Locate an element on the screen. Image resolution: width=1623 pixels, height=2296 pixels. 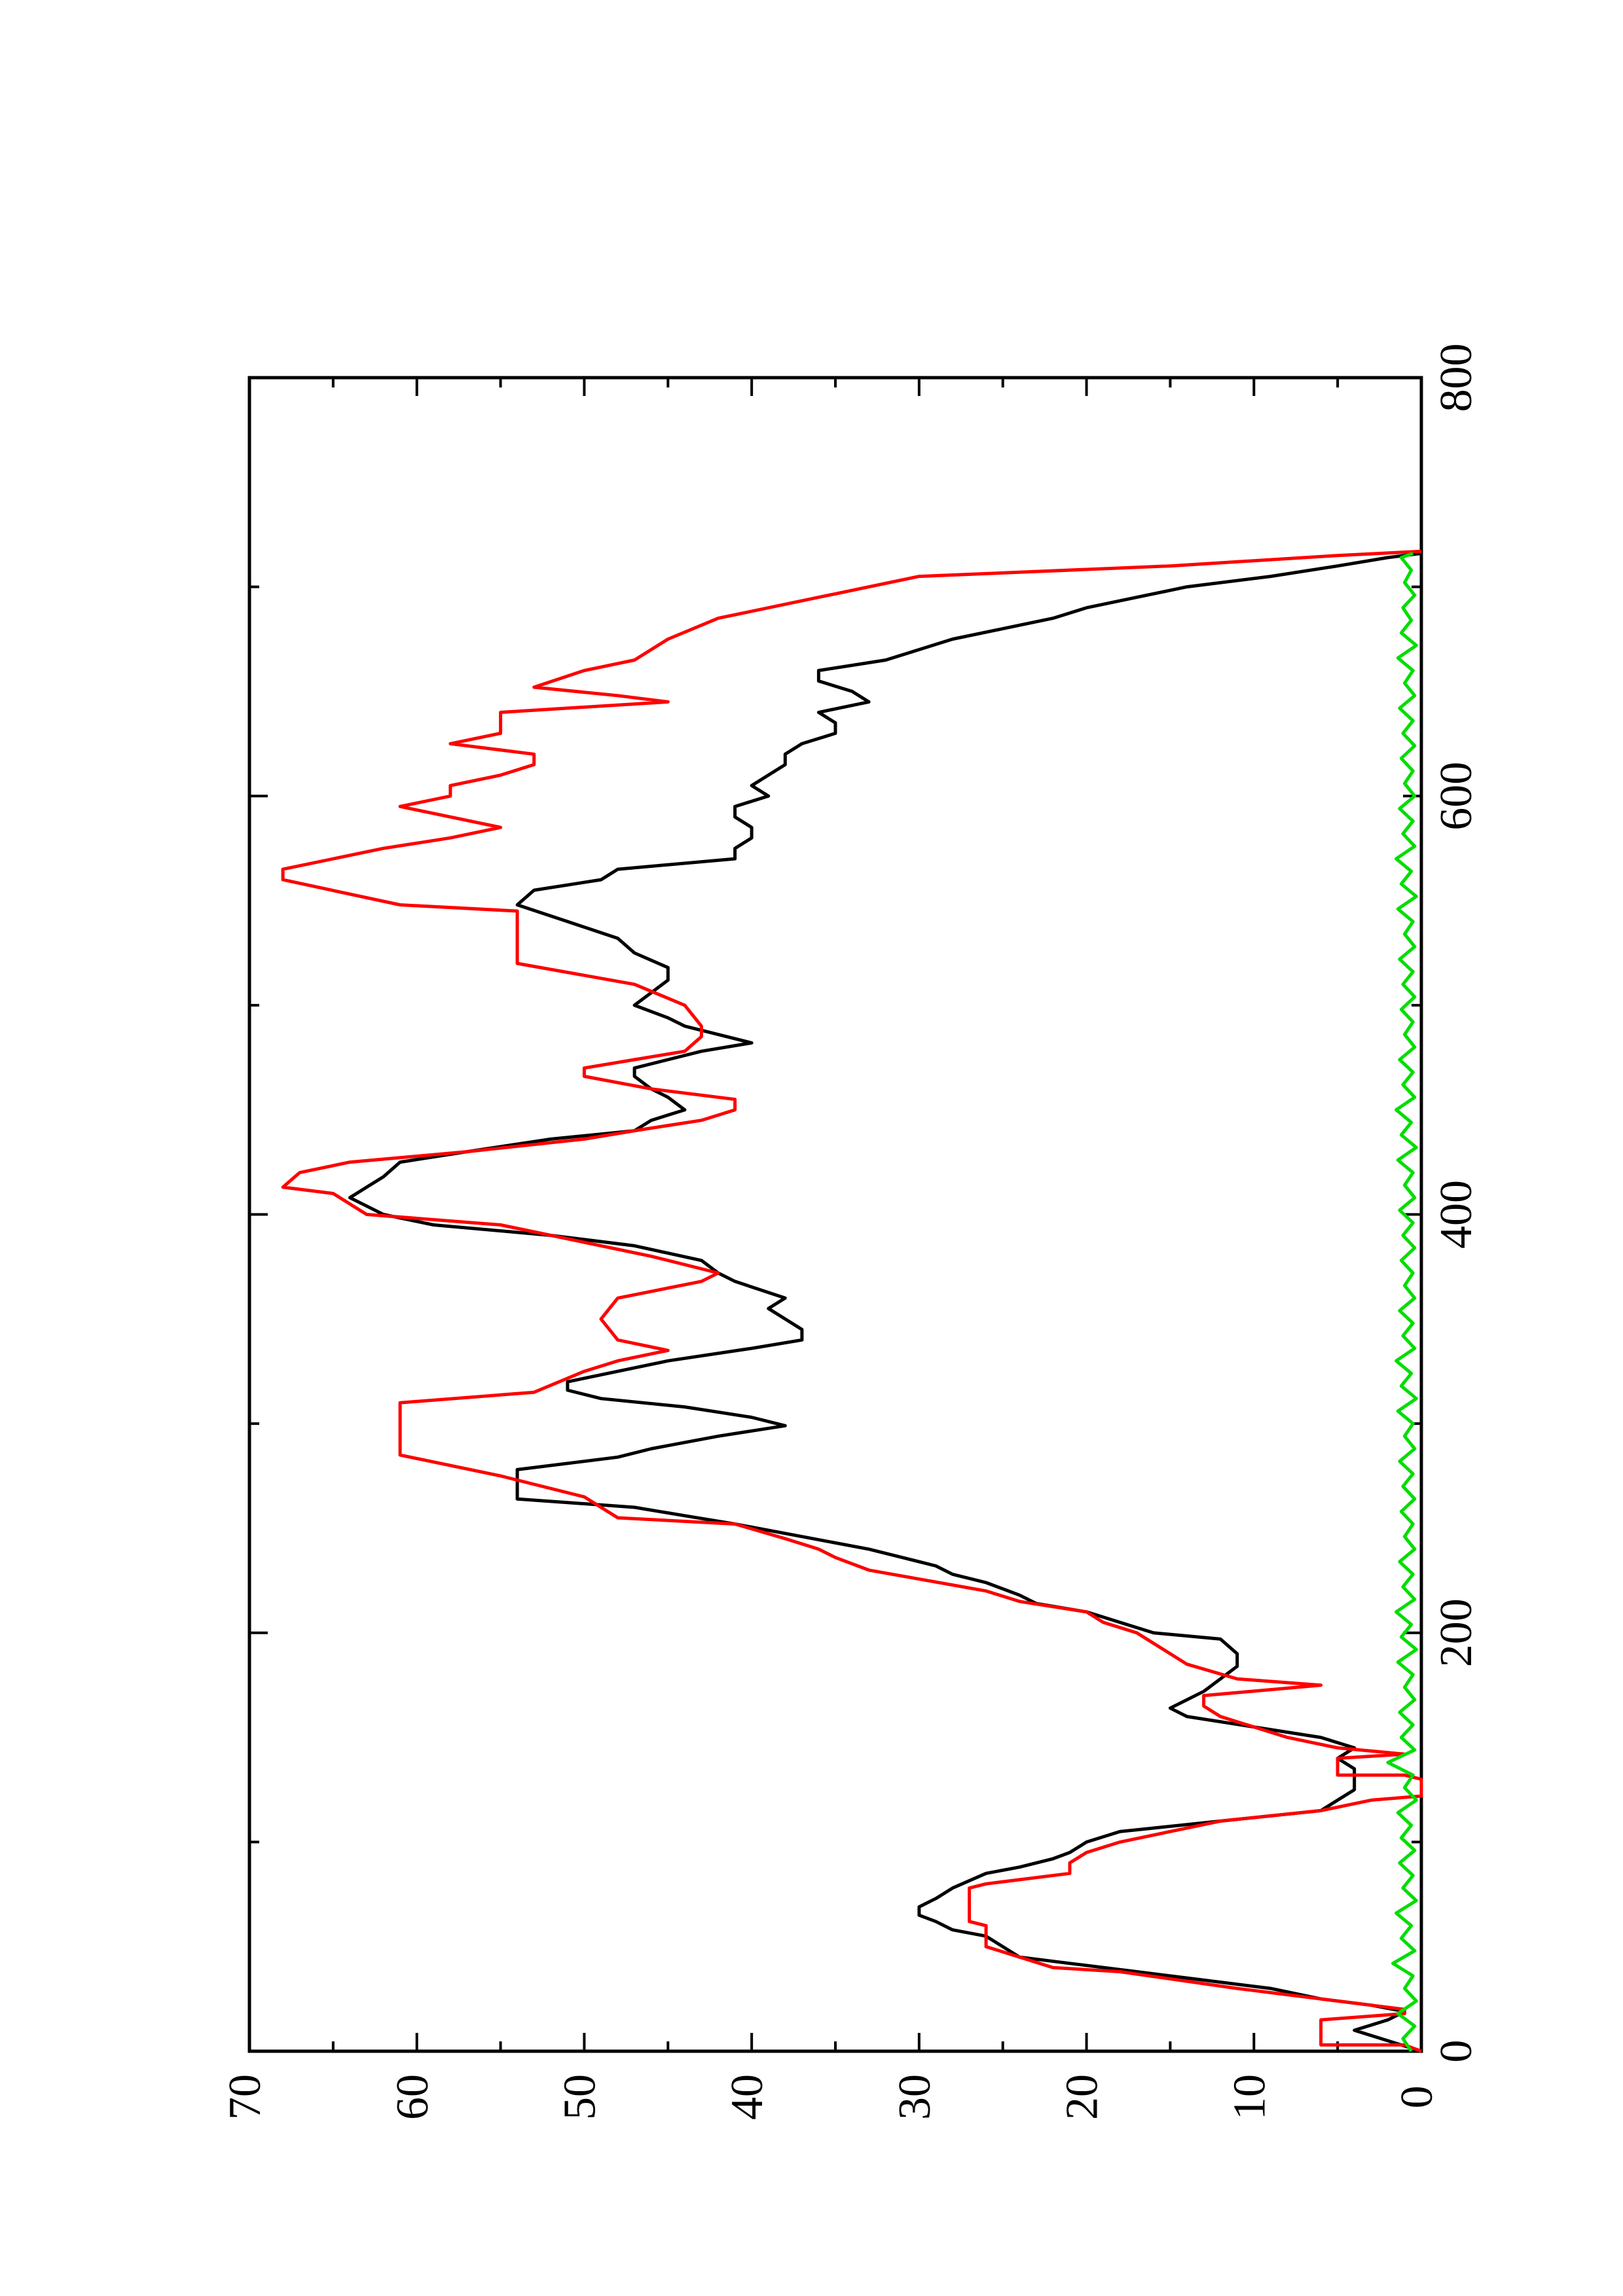
x-tick-label: 0 is located at coordinates (1456, 2051).